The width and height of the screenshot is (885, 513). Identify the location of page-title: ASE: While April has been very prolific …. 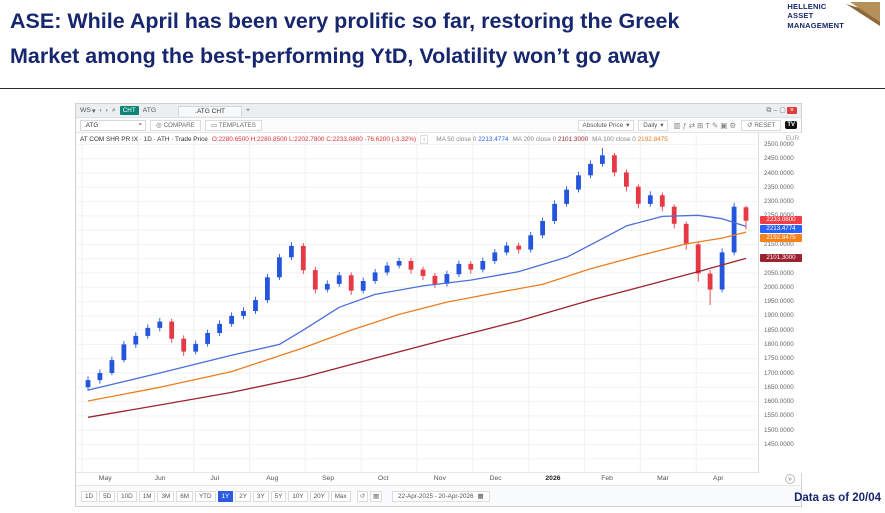
(400, 39).